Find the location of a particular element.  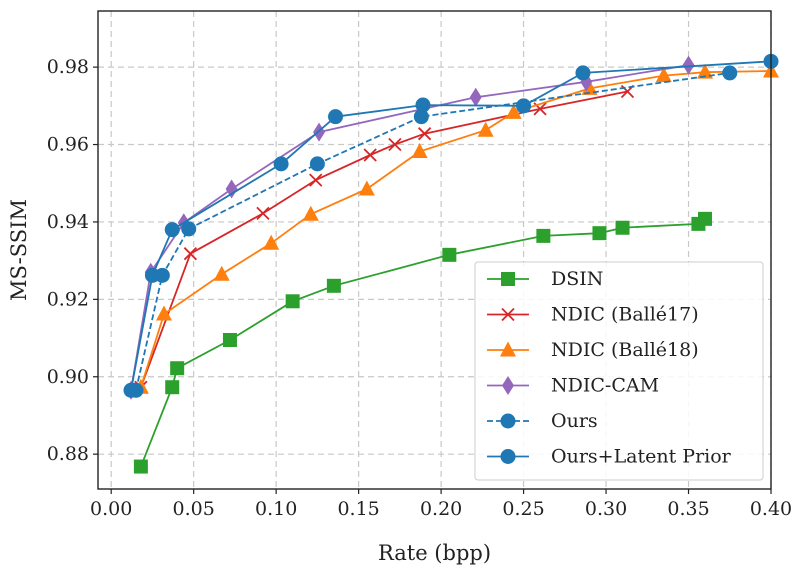

x-tick-label: 0.10 is located at coordinates (276, 509).